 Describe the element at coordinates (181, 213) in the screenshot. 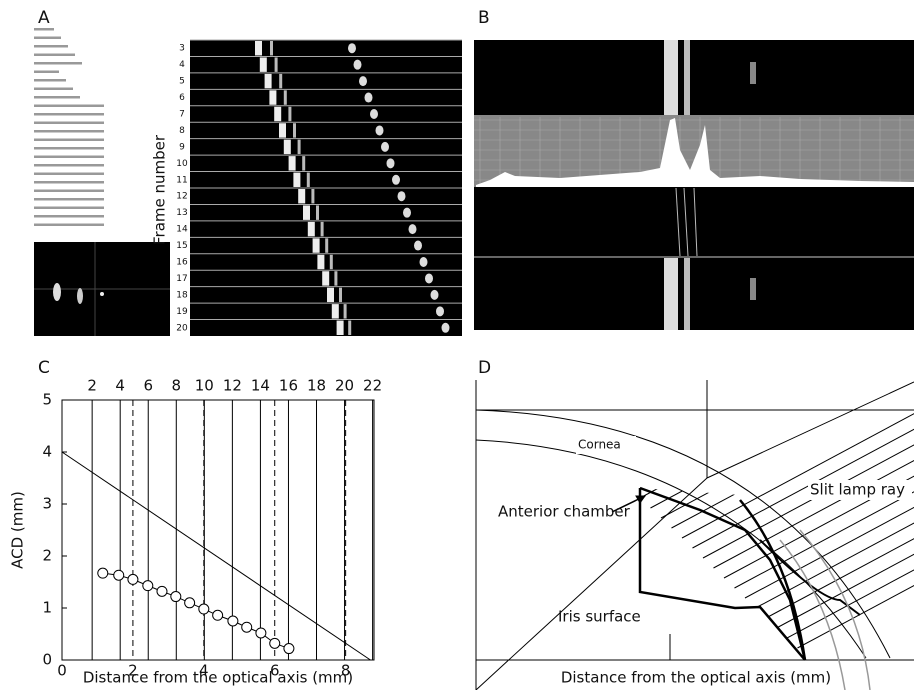

I see `frame-number: 13` at that location.